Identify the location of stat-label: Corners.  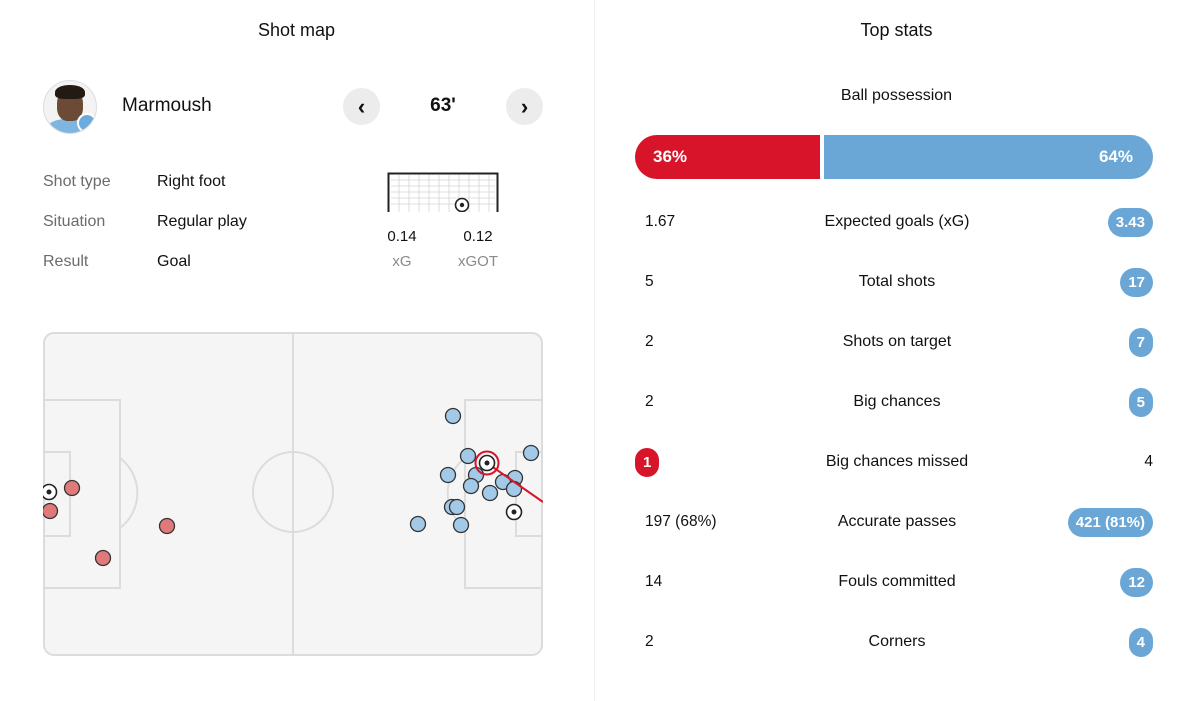
(897, 641).